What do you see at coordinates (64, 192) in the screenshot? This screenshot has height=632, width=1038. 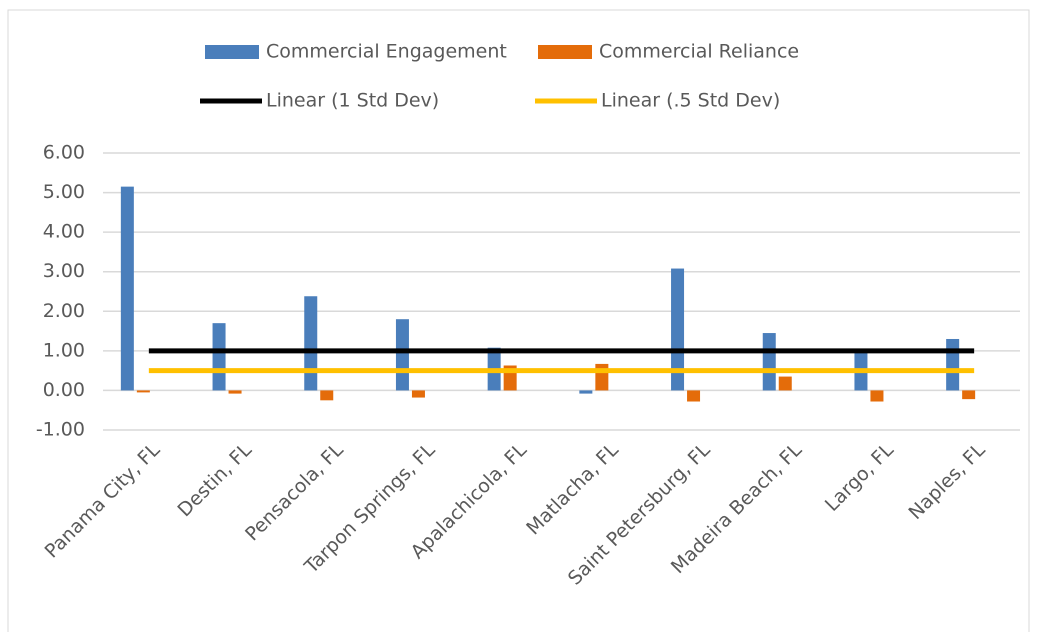 I see `y-tick-label: 5.00` at bounding box center [64, 192].